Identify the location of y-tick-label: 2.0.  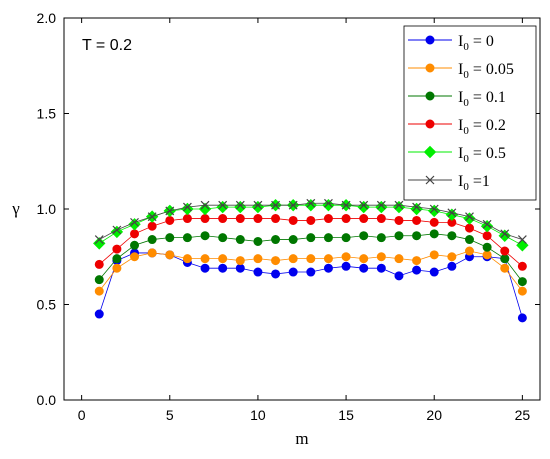
(47, 18).